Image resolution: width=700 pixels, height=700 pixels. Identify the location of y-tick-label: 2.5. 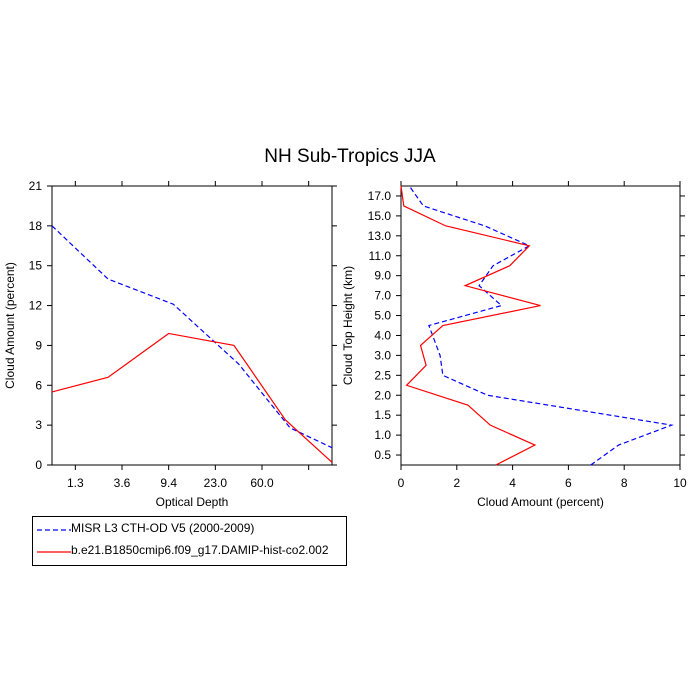
(382, 375).